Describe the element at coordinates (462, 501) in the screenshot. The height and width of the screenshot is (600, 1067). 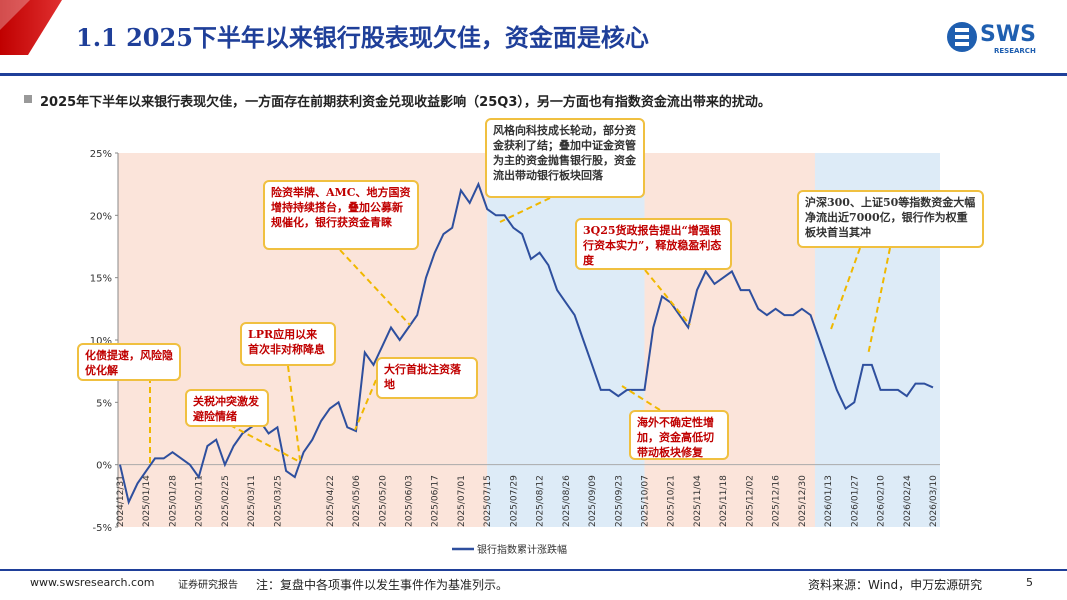
I see `x-tick-label: 2025/07/01` at that location.